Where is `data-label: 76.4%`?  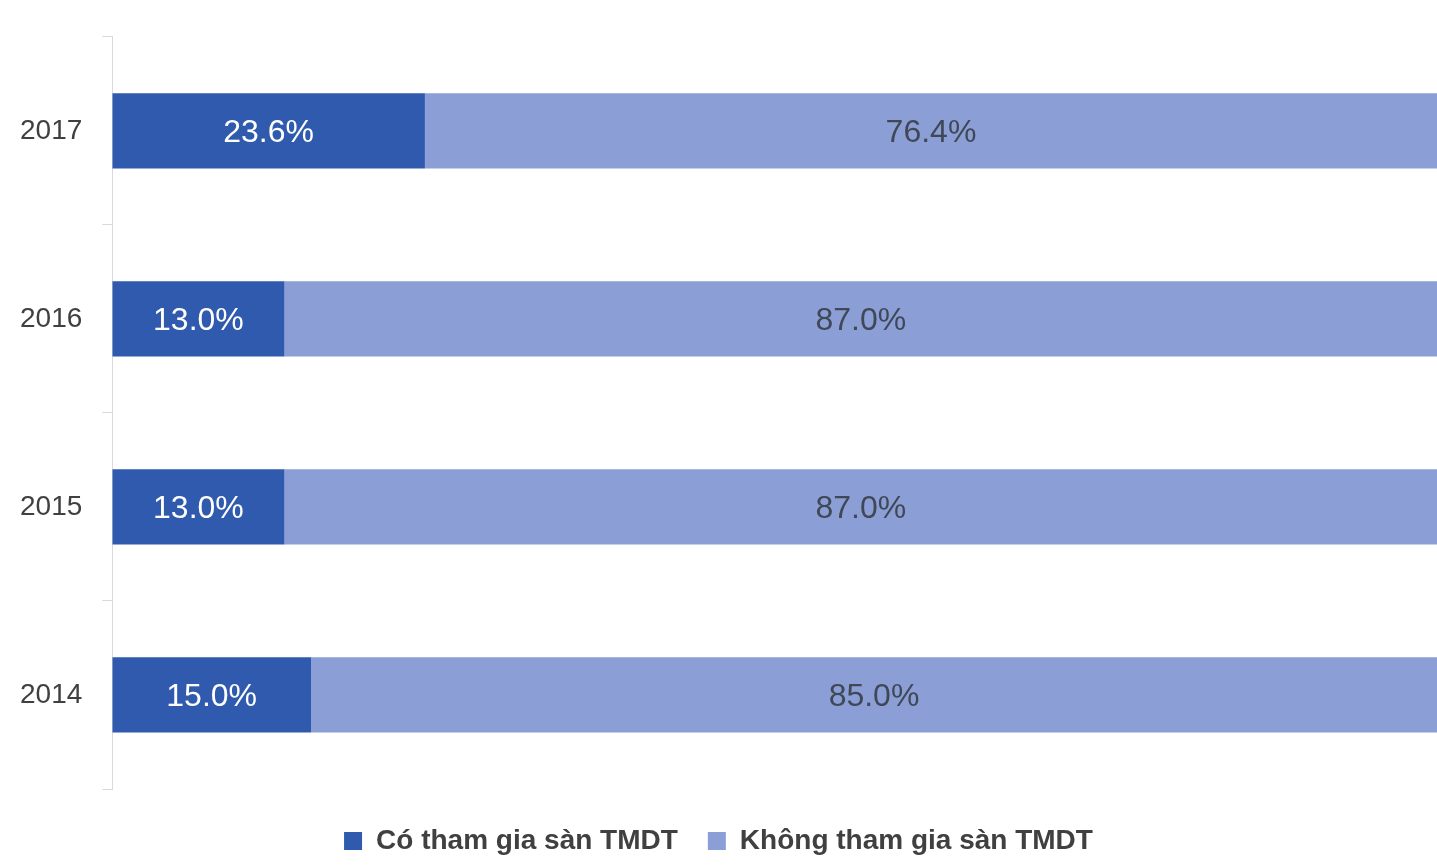
data-label: 76.4% is located at coordinates (931, 130).